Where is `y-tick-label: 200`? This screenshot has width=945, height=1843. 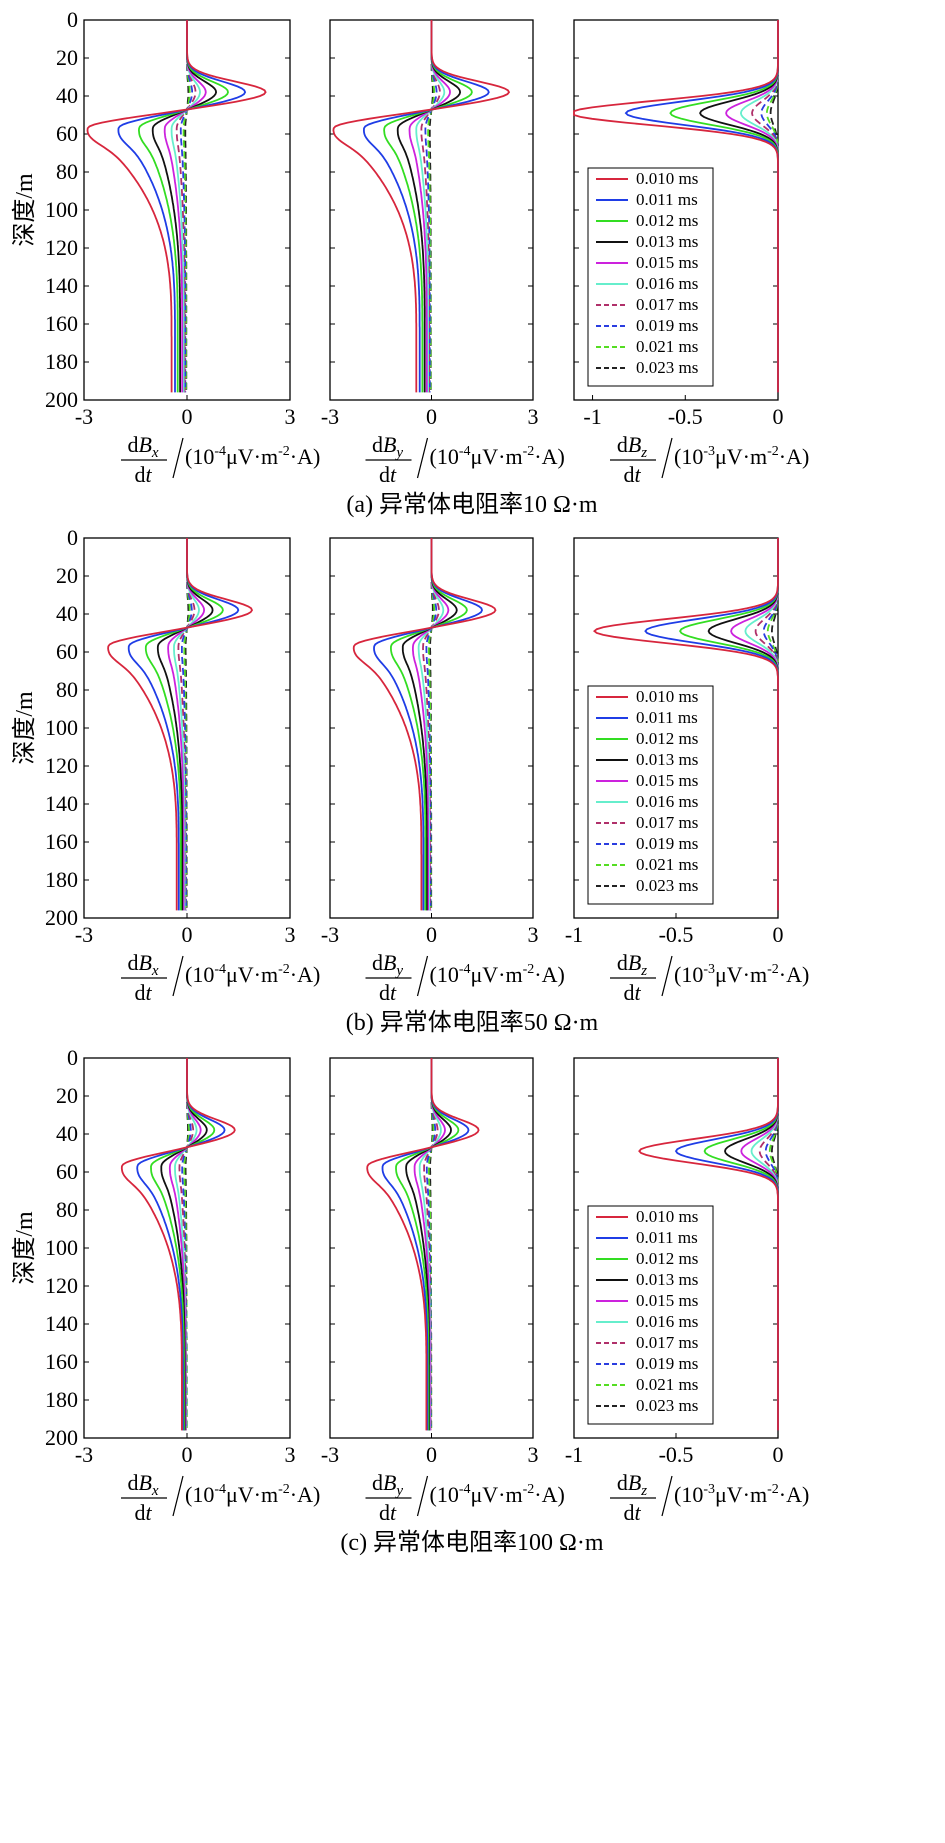 y-tick-label: 200 is located at coordinates (61, 1437).